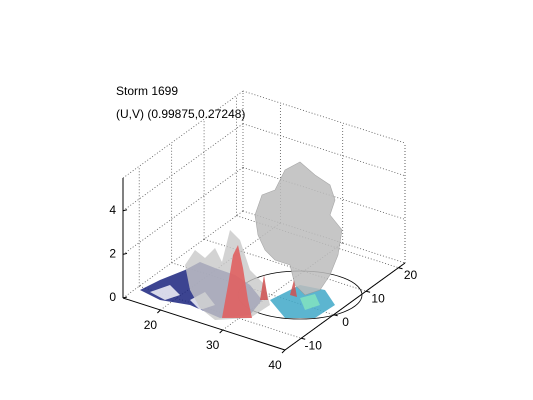  What do you see at coordinates (275, 365) in the screenshot?
I see `x-tick-label: 40` at bounding box center [275, 365].